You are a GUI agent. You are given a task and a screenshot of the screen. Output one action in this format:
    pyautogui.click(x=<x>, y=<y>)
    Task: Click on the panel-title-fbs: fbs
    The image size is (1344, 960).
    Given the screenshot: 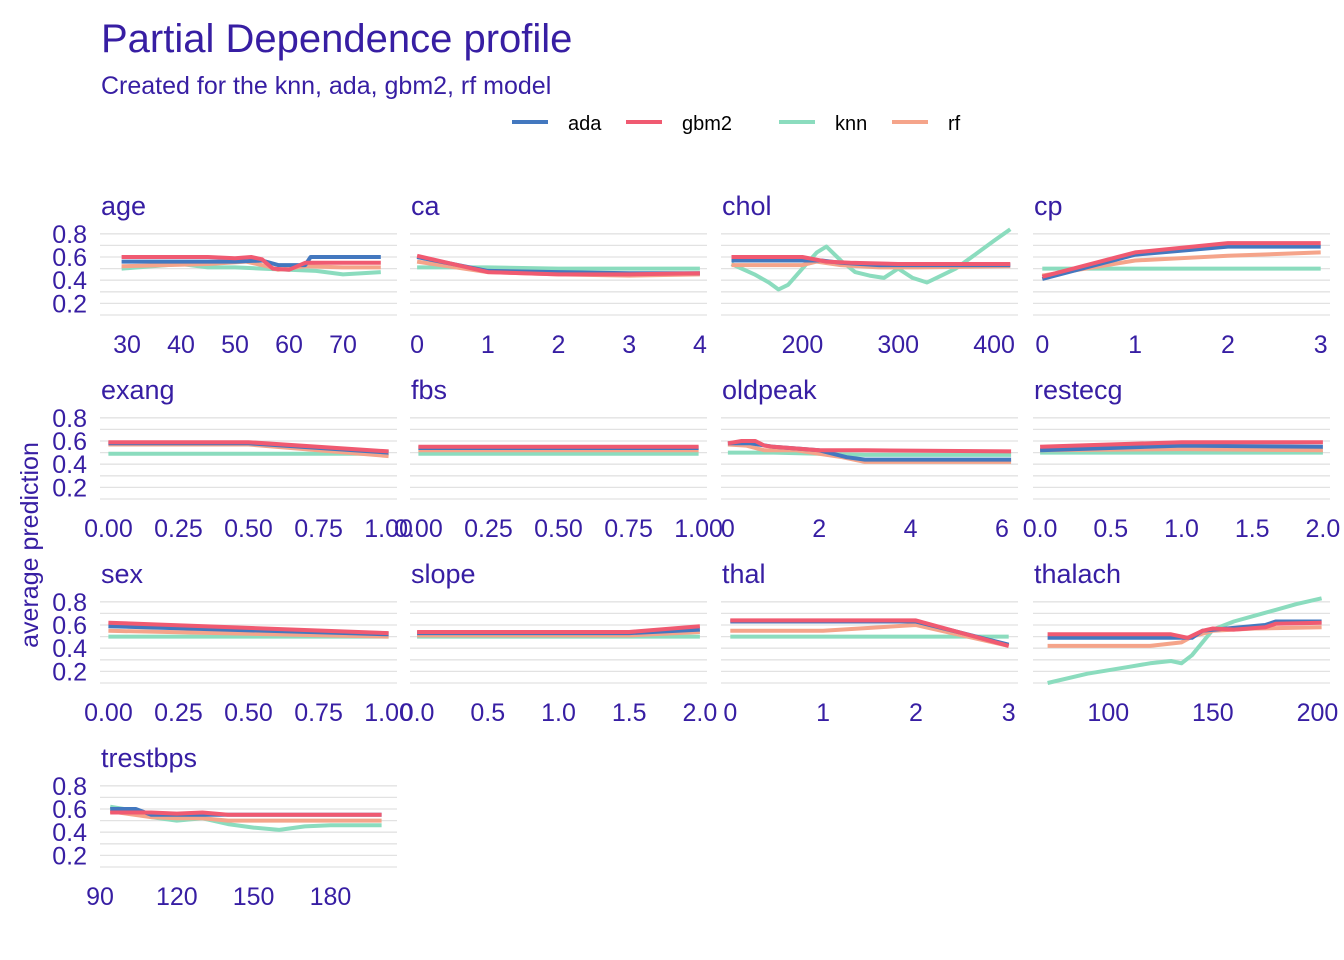 What is the action you would take?
    pyautogui.click(x=429, y=390)
    